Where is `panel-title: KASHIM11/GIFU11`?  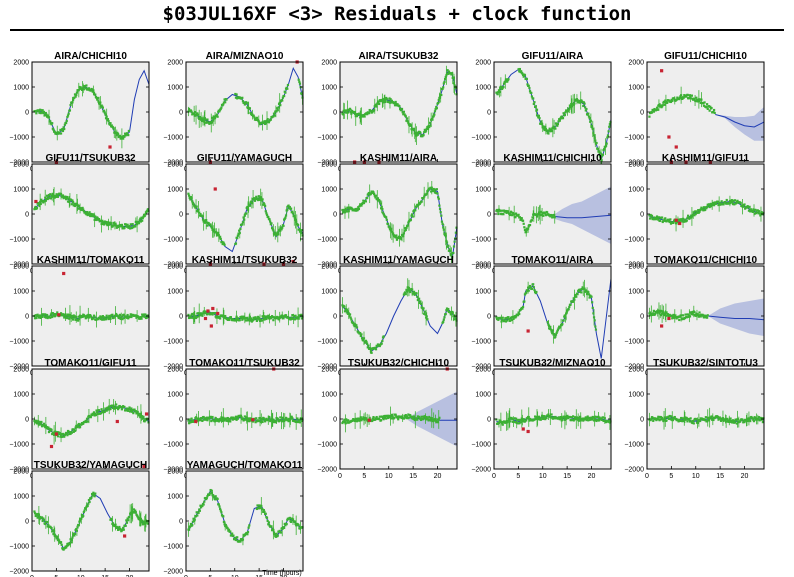 panel-title: KASHIM11/GIFU11 is located at coordinates (706, 158).